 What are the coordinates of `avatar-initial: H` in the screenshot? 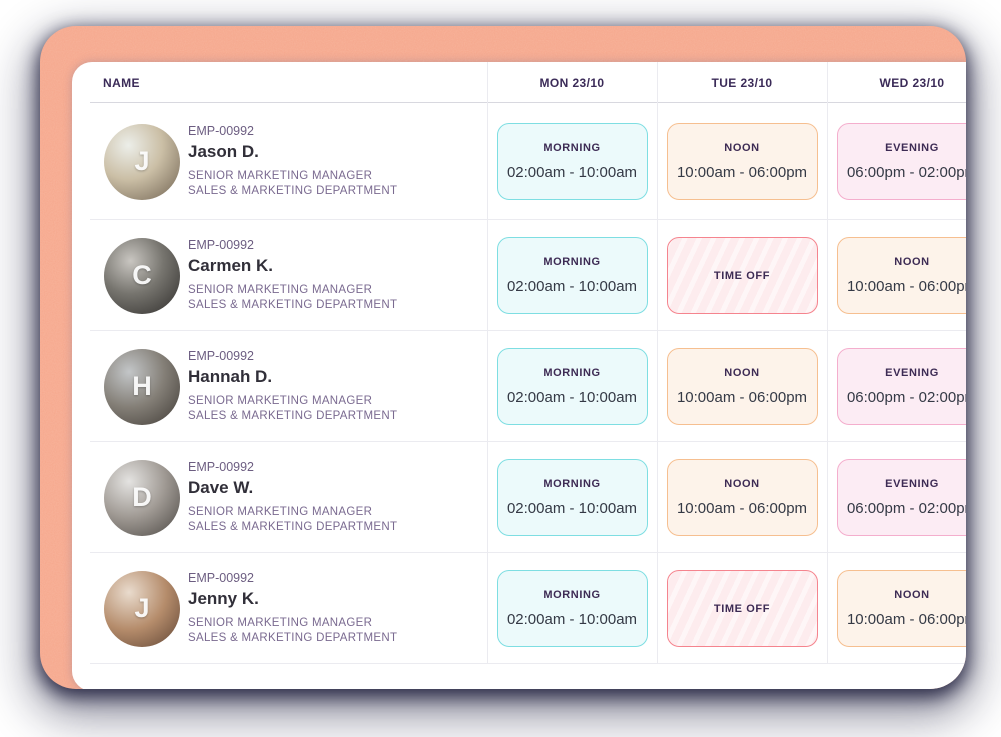 It's located at (142, 386).